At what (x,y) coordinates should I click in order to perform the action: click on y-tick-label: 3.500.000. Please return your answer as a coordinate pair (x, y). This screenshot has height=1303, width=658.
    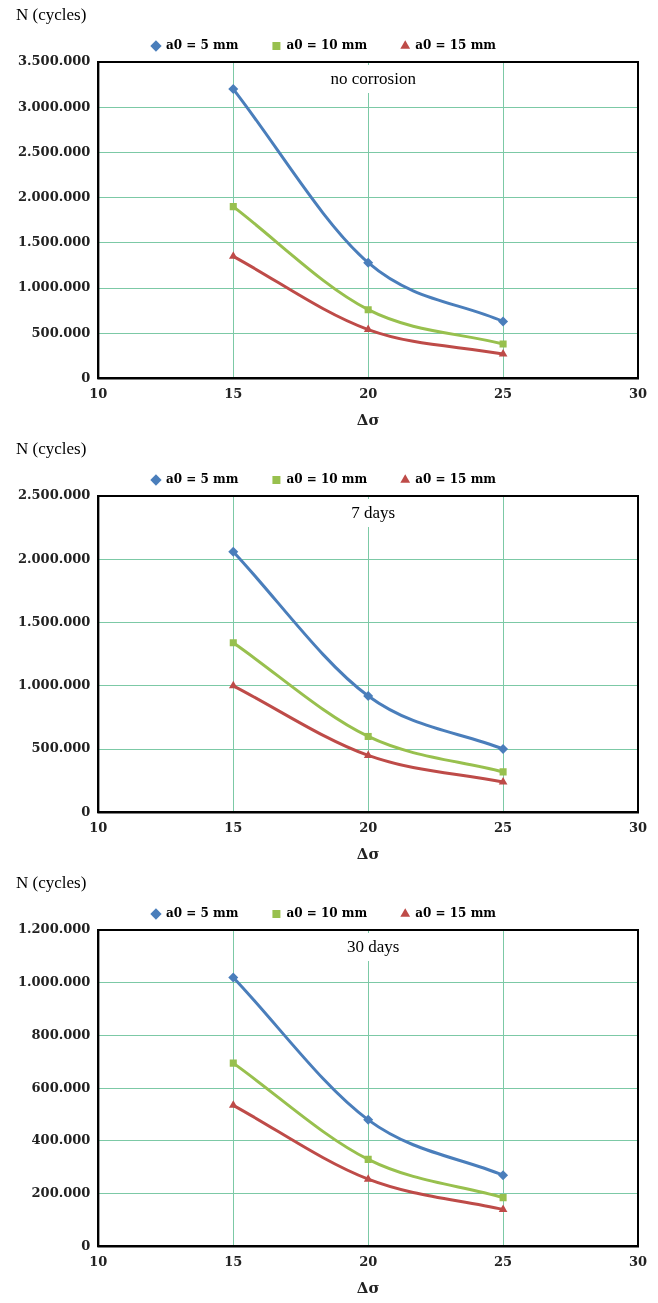
    Looking at the image, I should click on (54, 61).